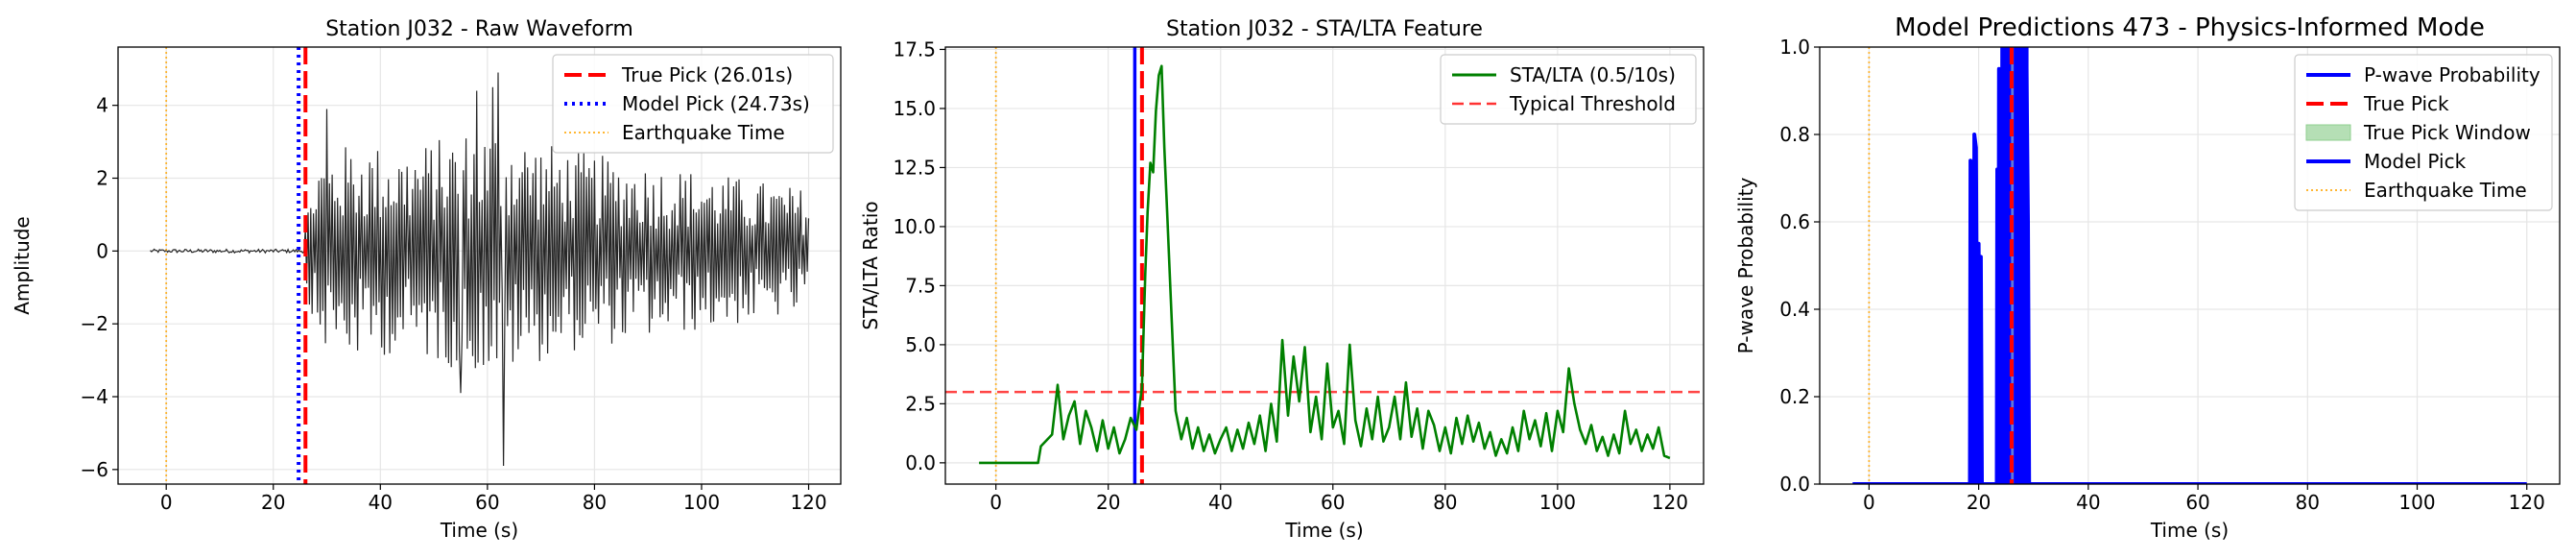 This screenshot has height=559, width=2576. Describe the element at coordinates (914, 108) in the screenshot. I see `y-tick-label: 15.0` at that location.